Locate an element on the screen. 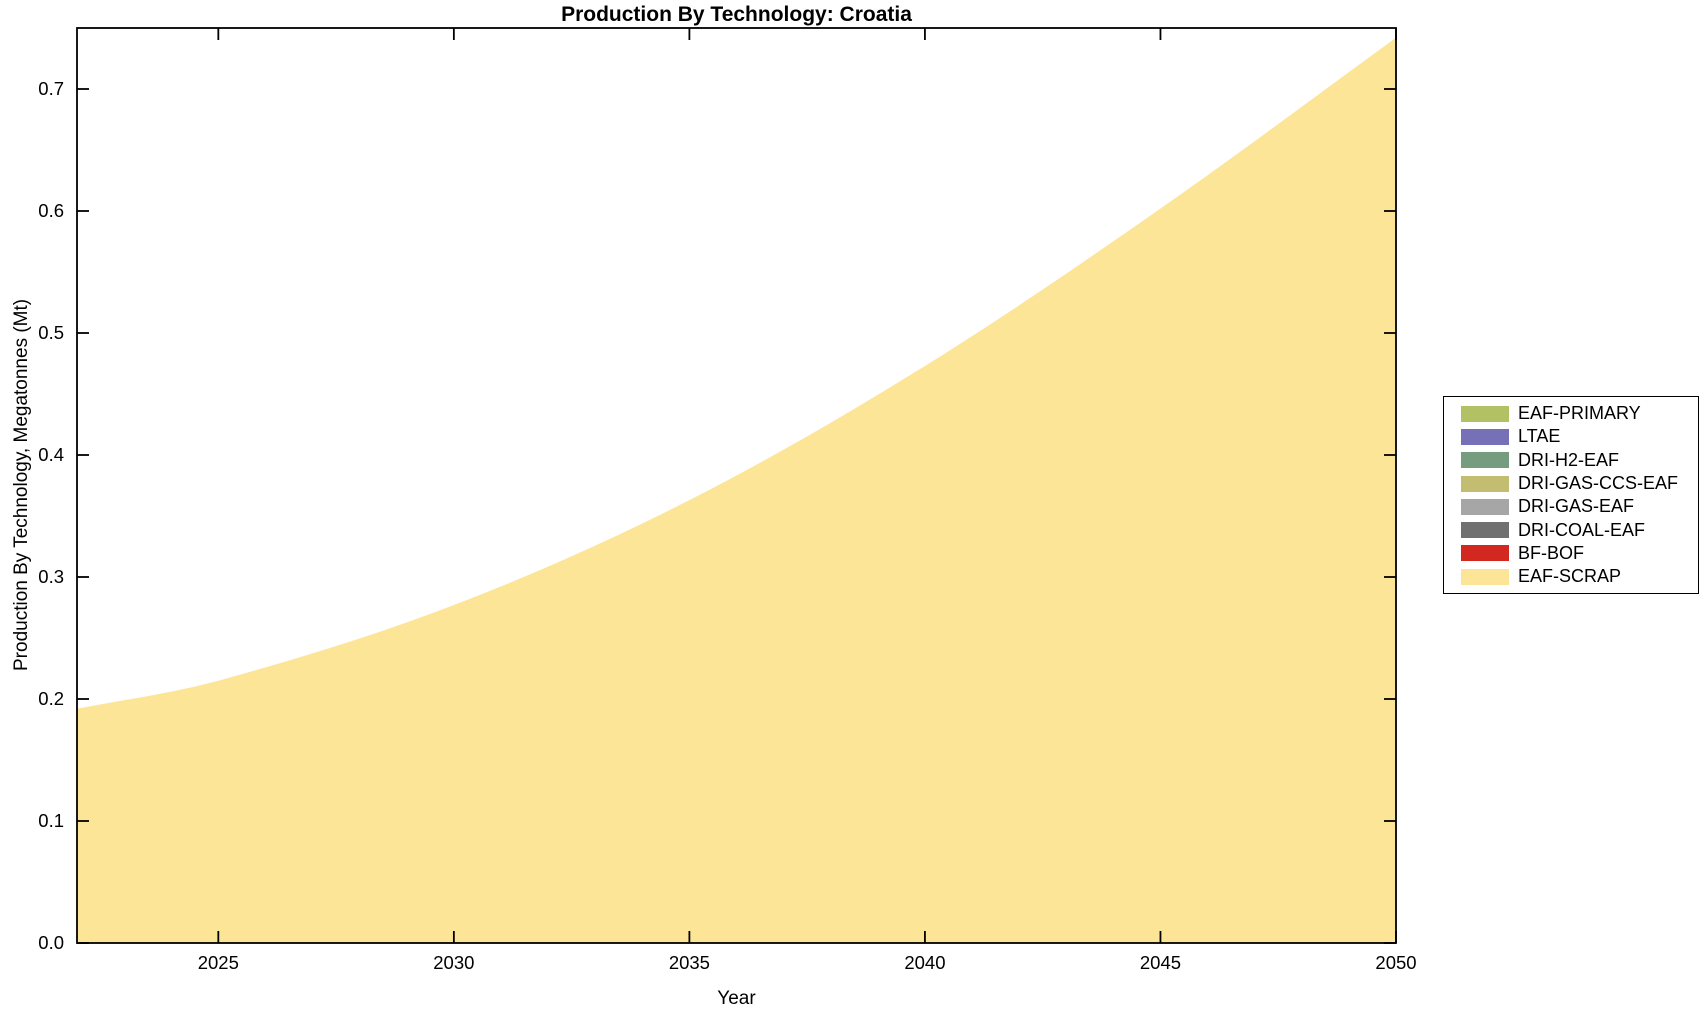 Image resolution: width=1703 pixels, height=1021 pixels. y-tick-label: 0.3 is located at coordinates (51, 576).